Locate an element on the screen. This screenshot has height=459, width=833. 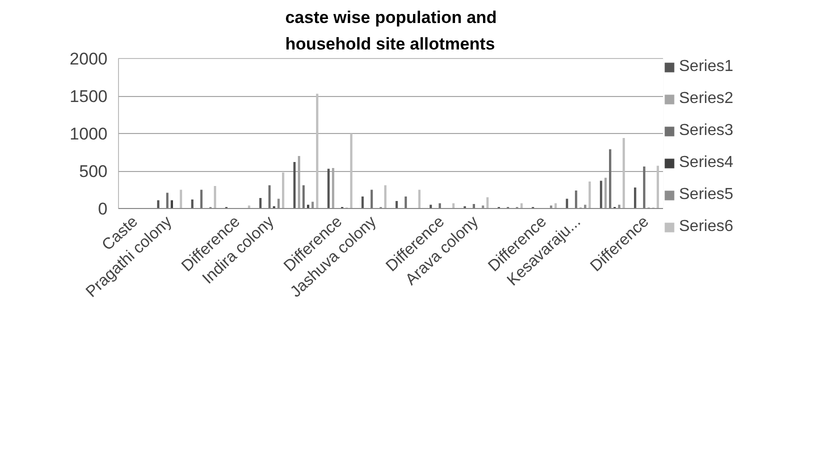
y-tick-label: 2000 is located at coordinates (89, 59).